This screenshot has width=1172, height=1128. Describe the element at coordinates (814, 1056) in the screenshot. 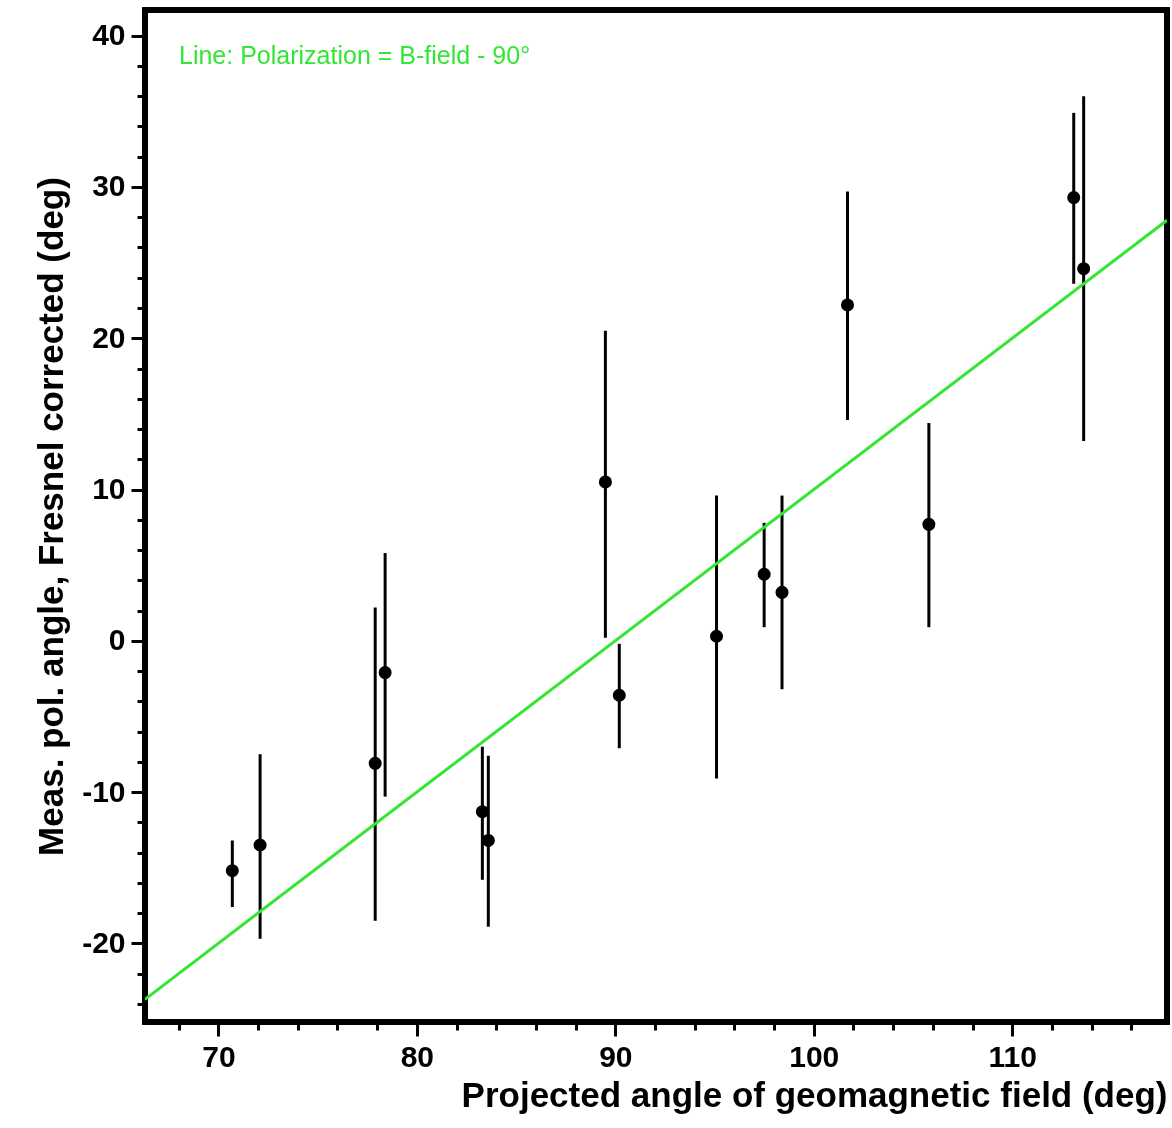

I see `x-tick-label: 100` at that location.